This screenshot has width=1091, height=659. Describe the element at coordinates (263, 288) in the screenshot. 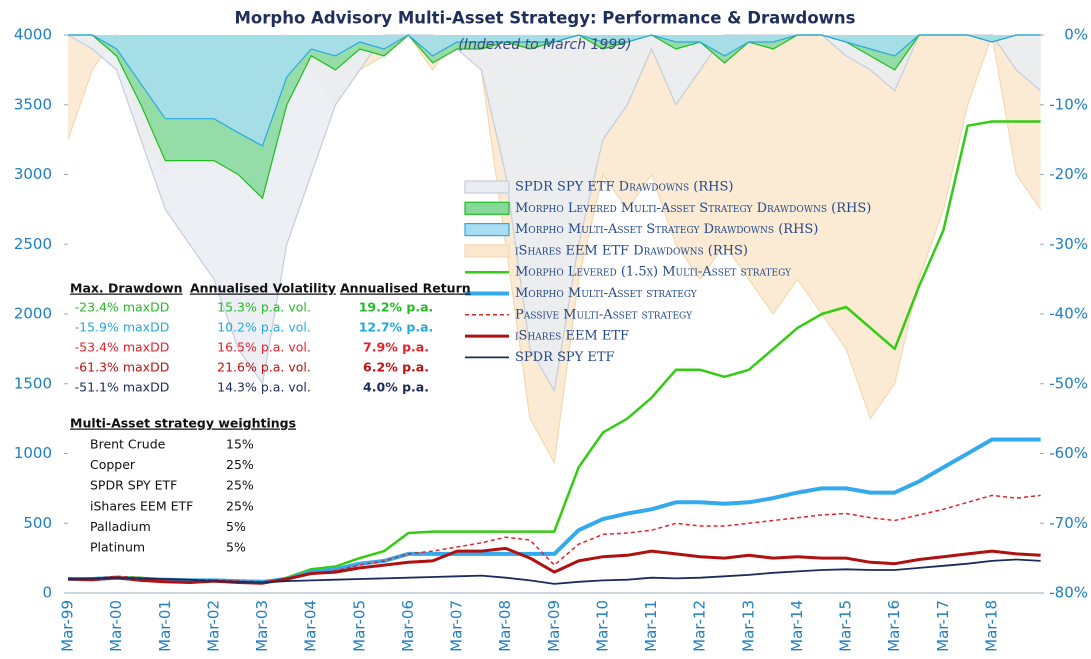

I see `stats-header: Annualised Volatility` at that location.